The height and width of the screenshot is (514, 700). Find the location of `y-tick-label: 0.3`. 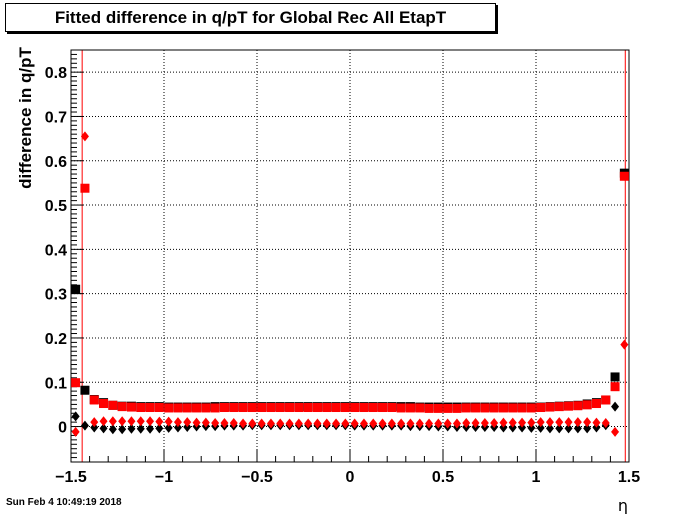

y-tick-label: 0.3 is located at coordinates (56, 295).